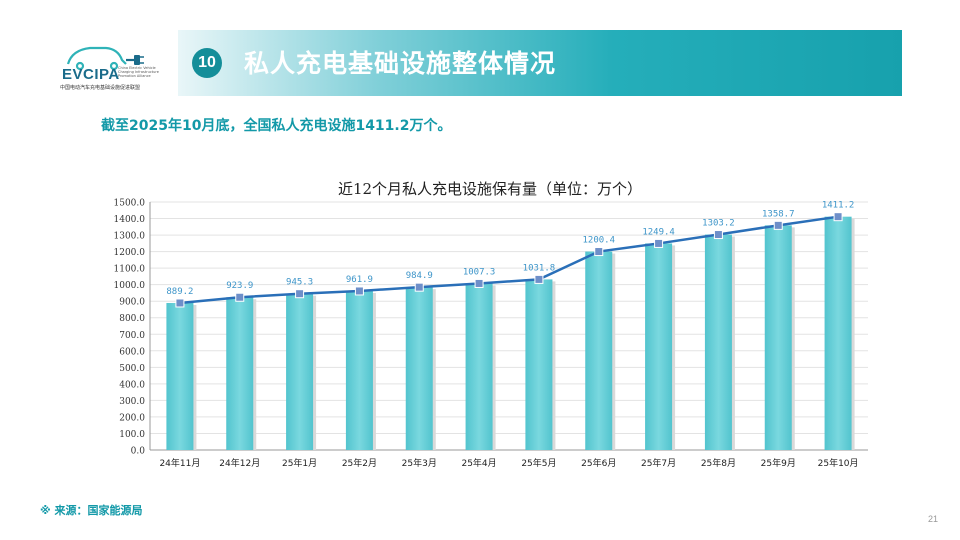 The width and height of the screenshot is (960, 540). Describe the element at coordinates (478, 463) in the screenshot. I see `x-tick-label: 25年4月` at that location.